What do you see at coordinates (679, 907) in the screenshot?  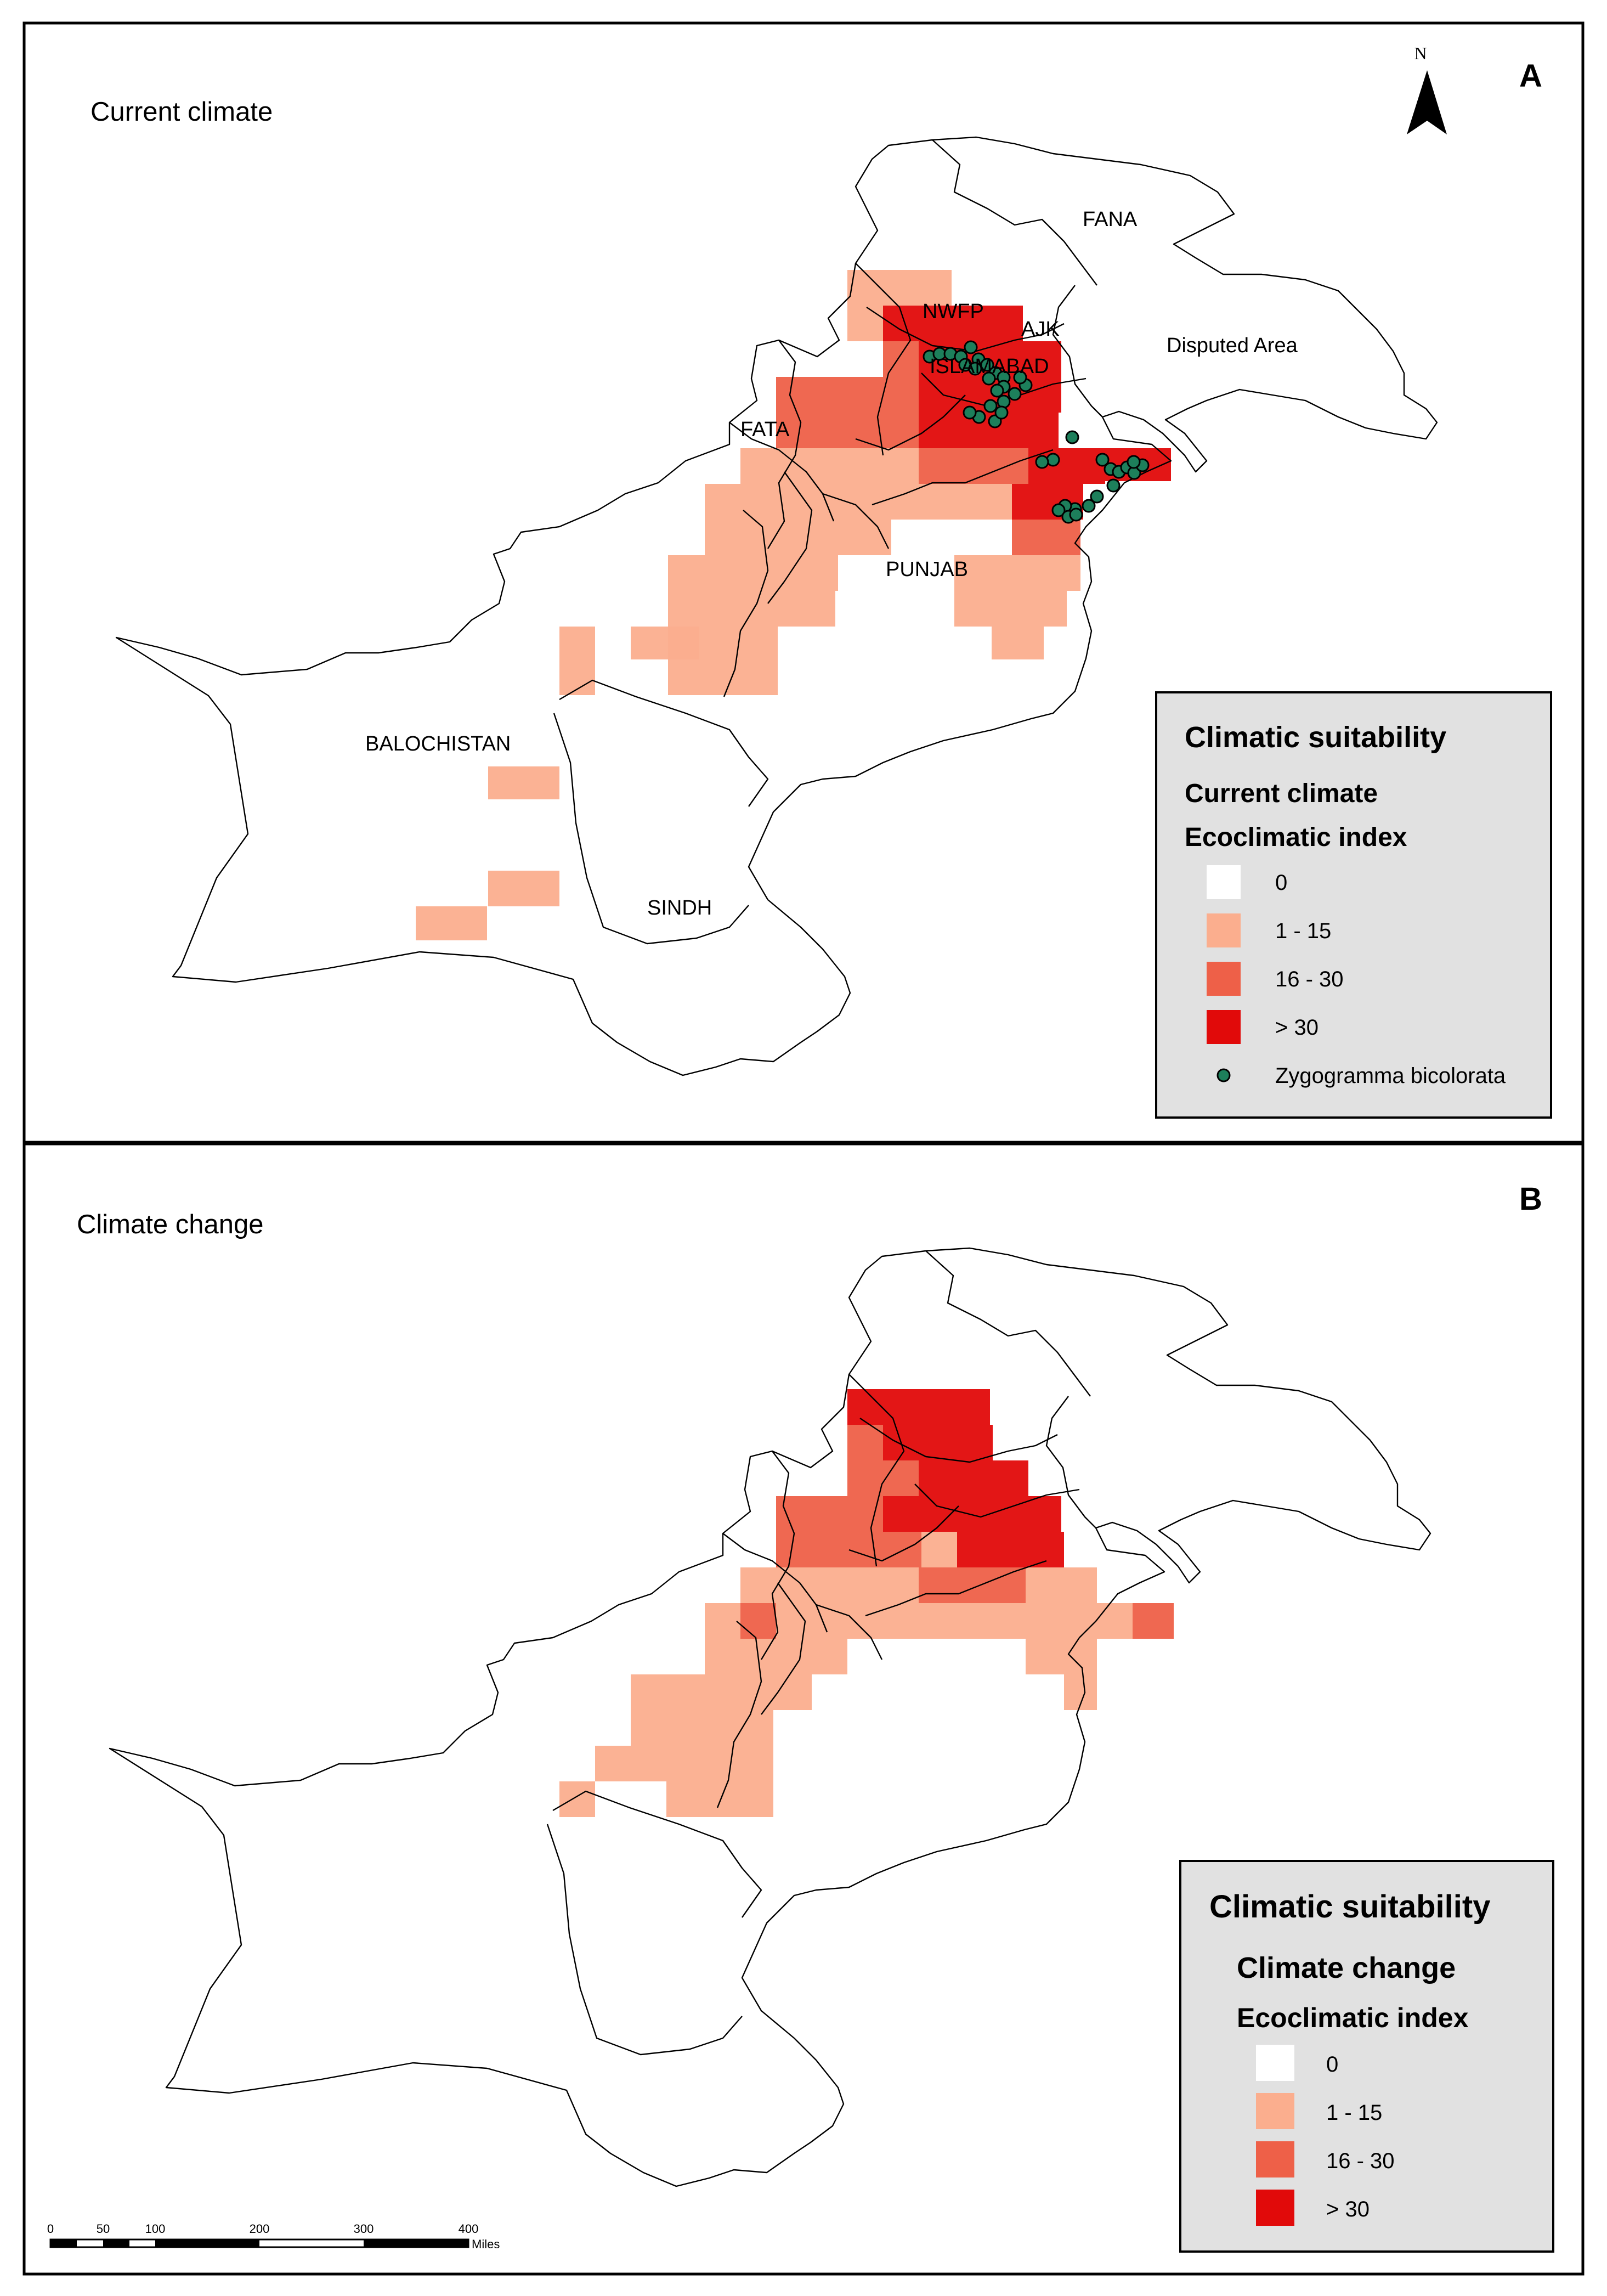 I see `region-label-sindh: SINDH` at bounding box center [679, 907].